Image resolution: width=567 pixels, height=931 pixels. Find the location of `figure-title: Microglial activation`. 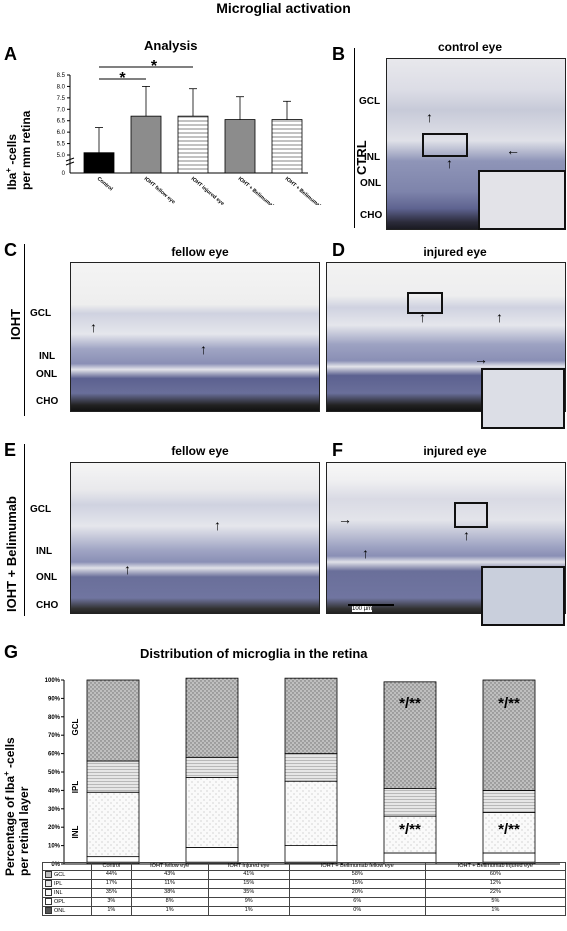

figure-title: Microglial activation is located at coordinates (283, 8).